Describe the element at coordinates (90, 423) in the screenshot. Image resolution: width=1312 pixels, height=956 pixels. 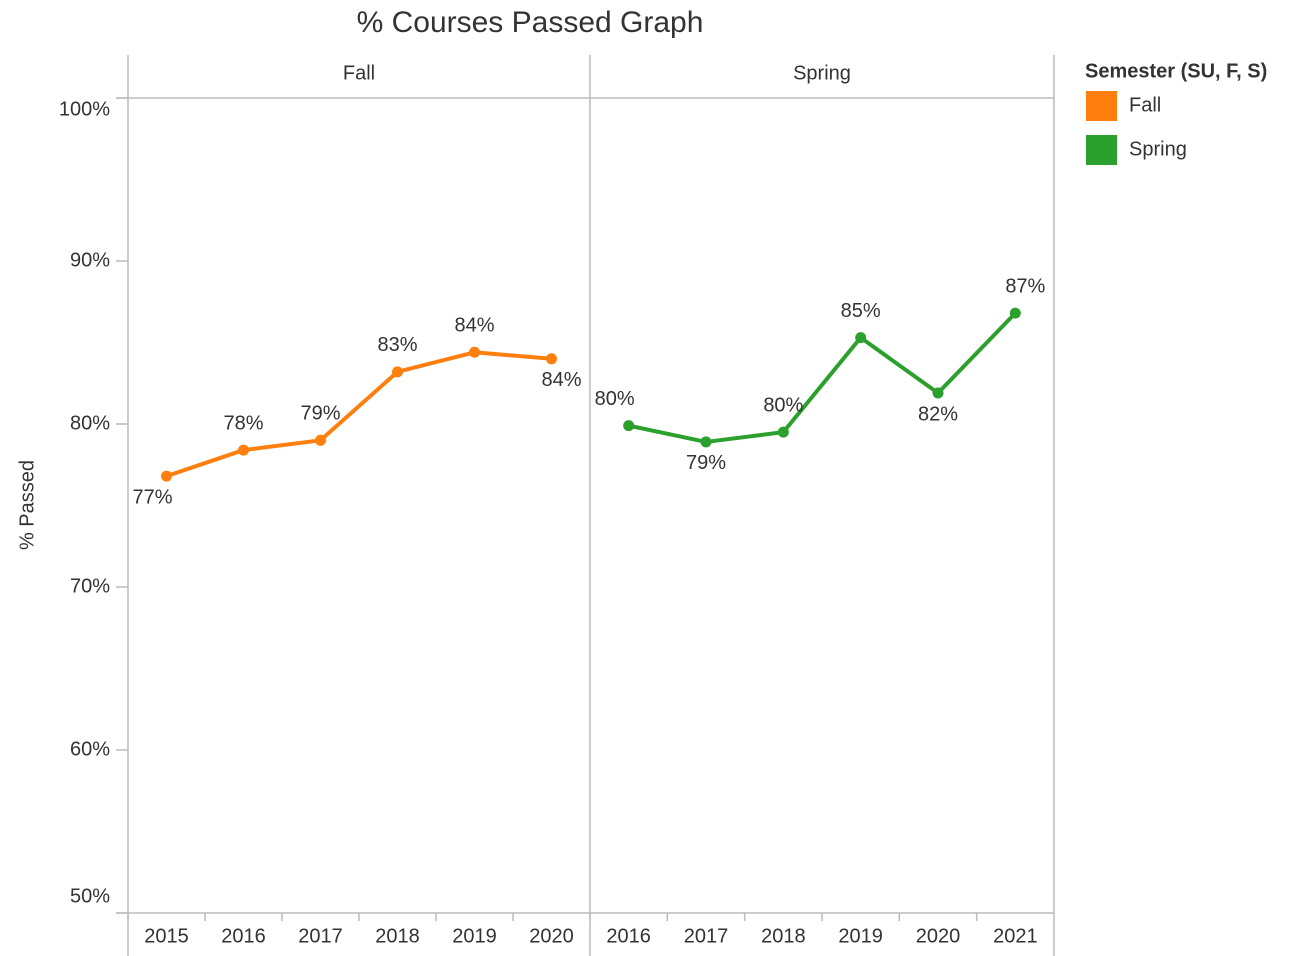
I see `y-tick-label: 80%` at that location.